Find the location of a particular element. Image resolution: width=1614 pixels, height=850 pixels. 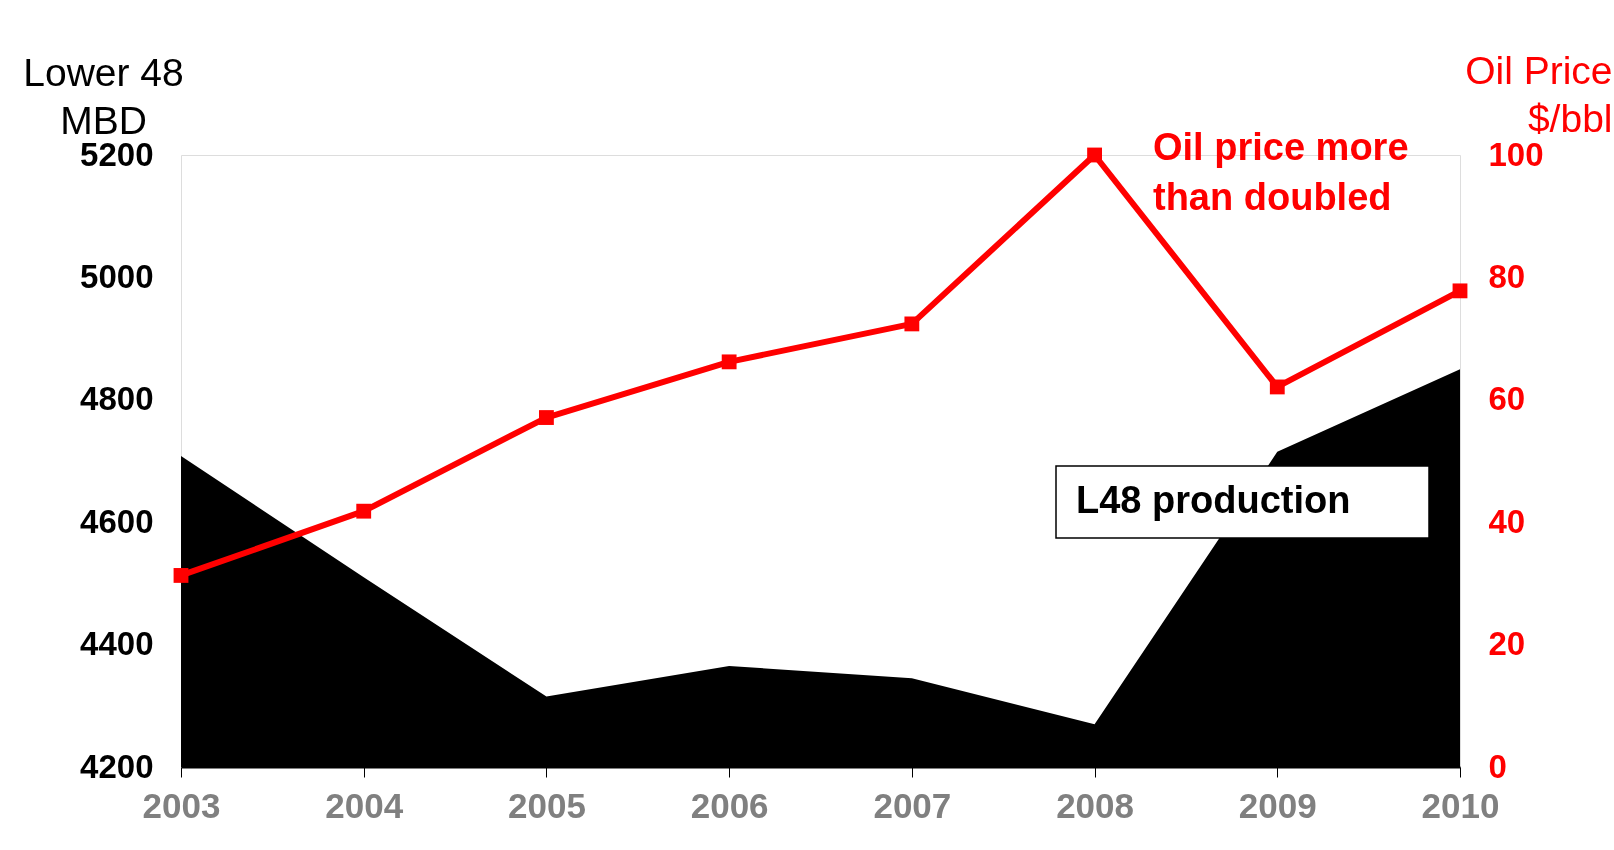

annotation: Oil price more than doubled is located at coordinates (1281, 172).